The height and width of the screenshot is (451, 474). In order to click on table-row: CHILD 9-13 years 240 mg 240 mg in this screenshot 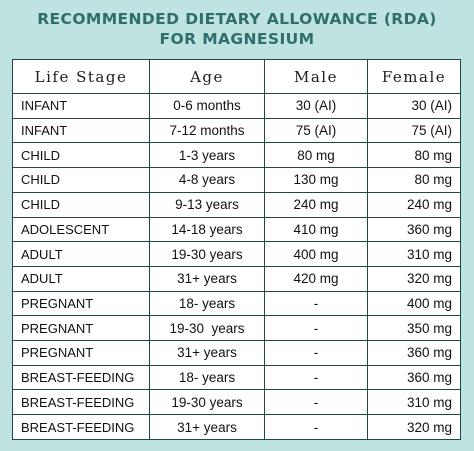, I will do `click(236, 204)`.